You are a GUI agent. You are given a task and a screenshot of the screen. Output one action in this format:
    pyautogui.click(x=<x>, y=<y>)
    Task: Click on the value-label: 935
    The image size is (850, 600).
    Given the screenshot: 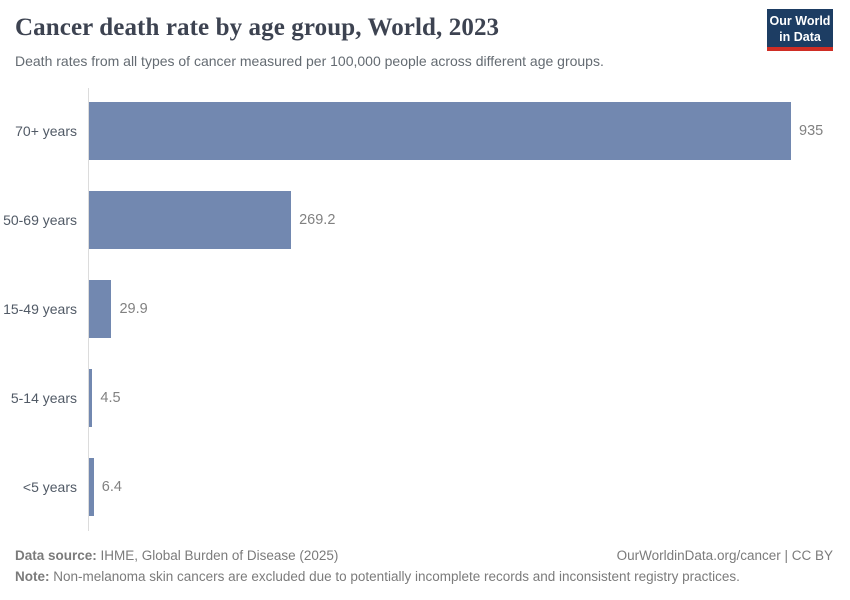 What is the action you would take?
    pyautogui.click(x=811, y=130)
    